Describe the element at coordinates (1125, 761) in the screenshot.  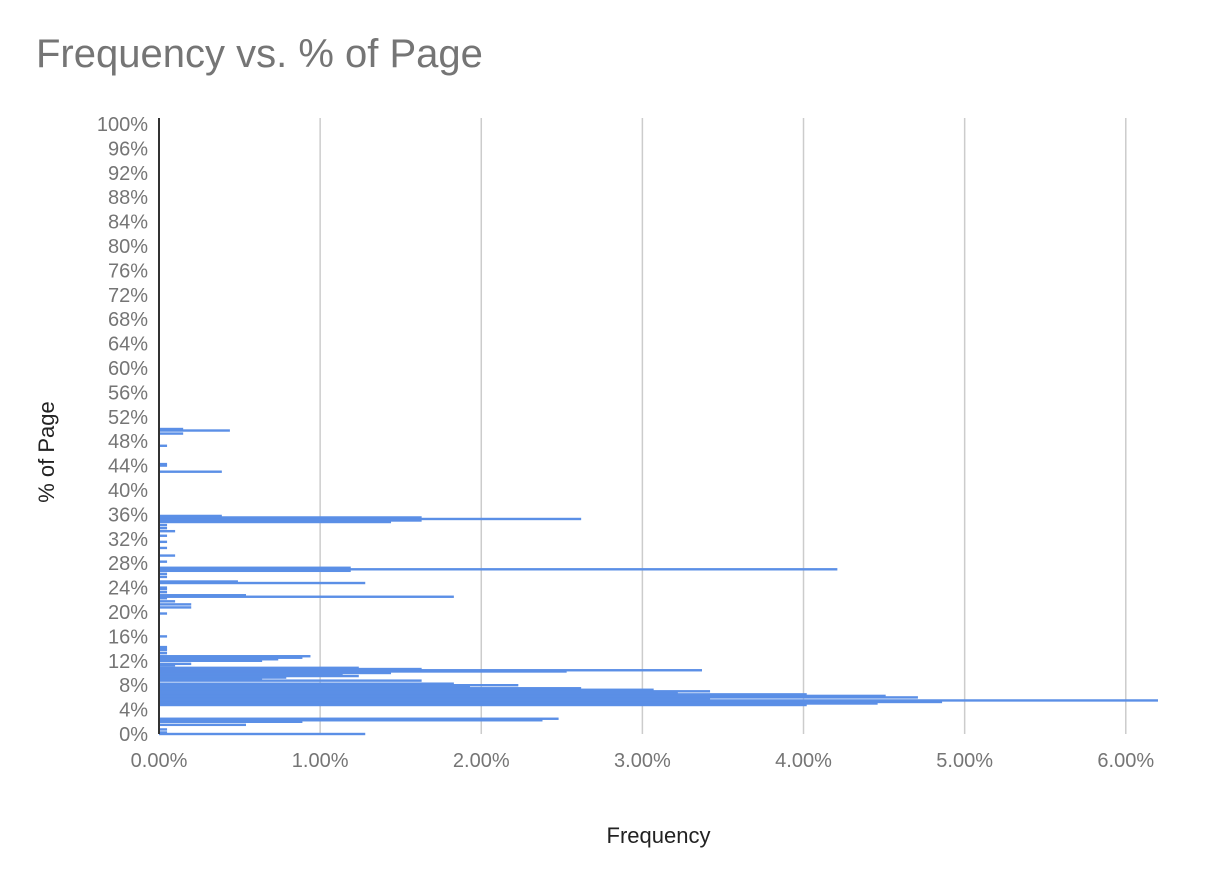
I see `x-tick-label: 6.00%` at that location.